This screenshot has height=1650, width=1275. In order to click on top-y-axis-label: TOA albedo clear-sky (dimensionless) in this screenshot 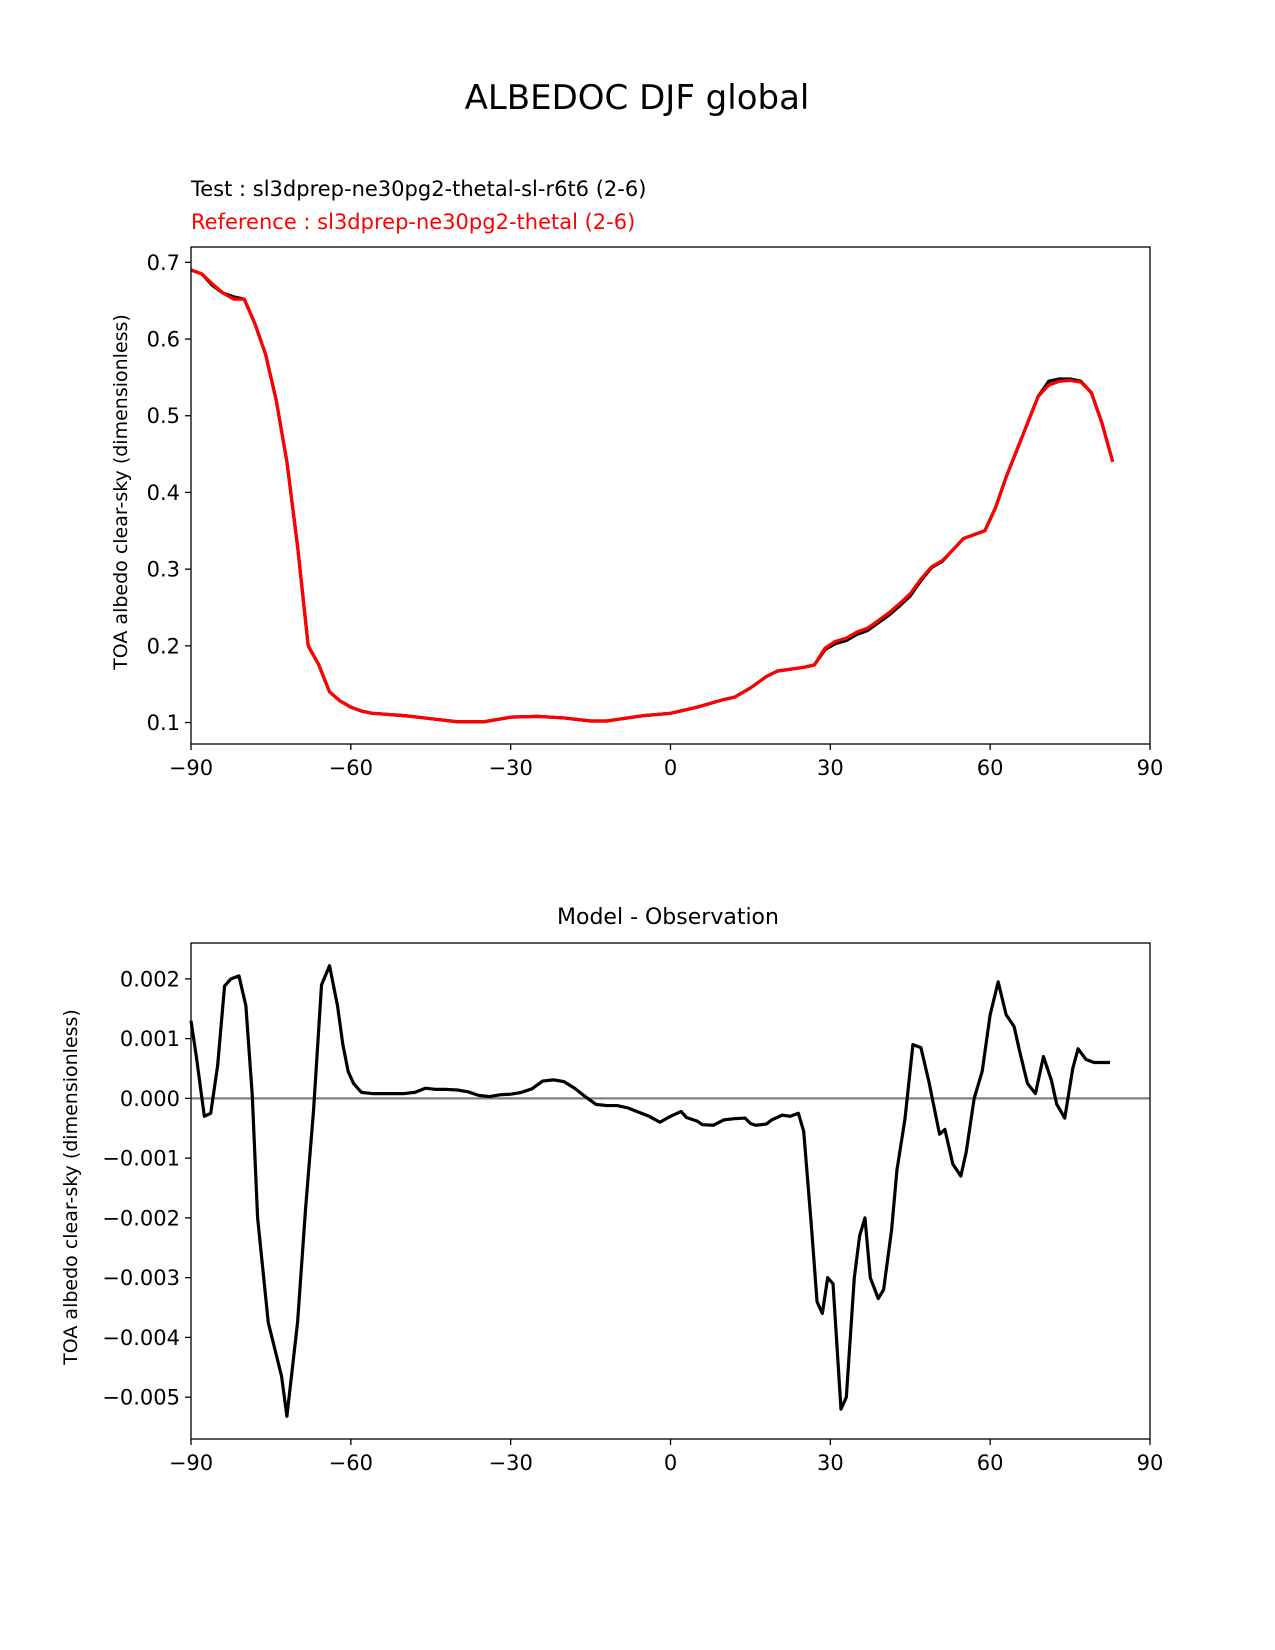, I will do `click(121, 492)`.